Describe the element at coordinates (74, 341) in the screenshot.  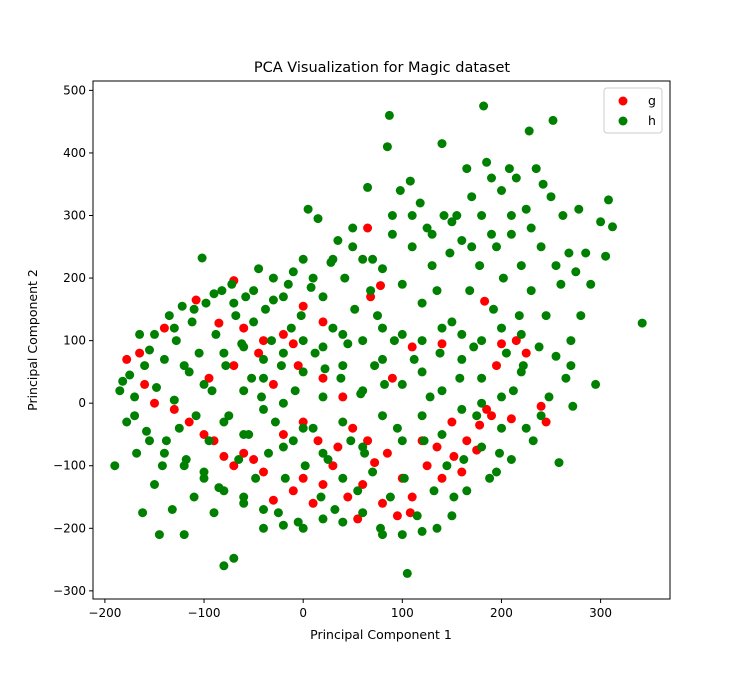
I see `y-tick-label: 100` at that location.